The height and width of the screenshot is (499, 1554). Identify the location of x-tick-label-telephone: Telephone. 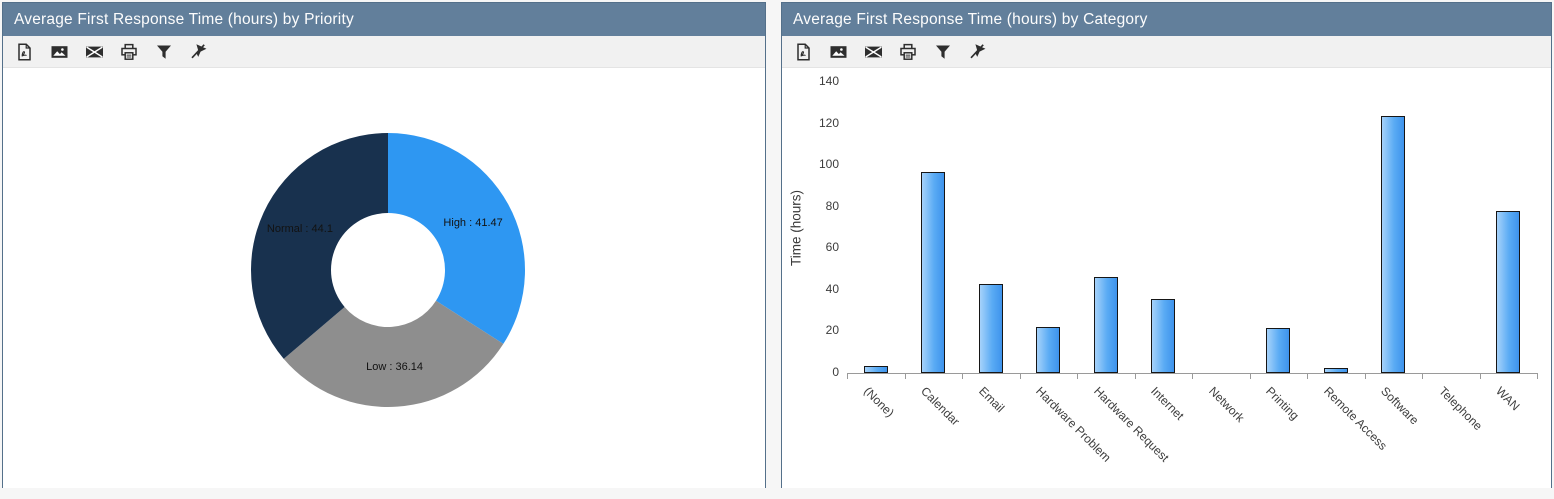
(1460, 409).